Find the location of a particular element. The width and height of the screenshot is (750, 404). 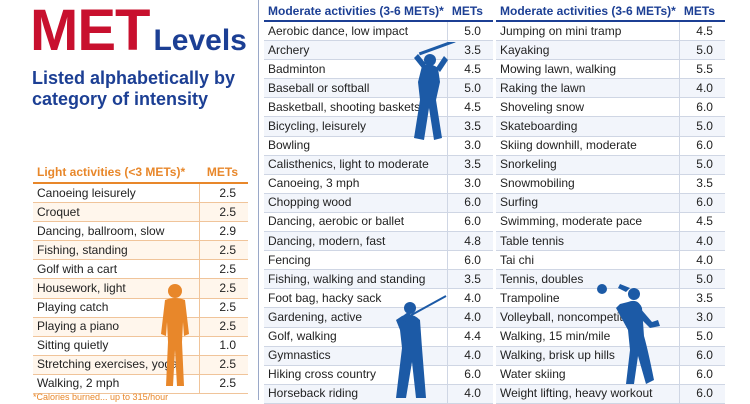

activity-cell: Chopping wood is located at coordinates (356, 203).